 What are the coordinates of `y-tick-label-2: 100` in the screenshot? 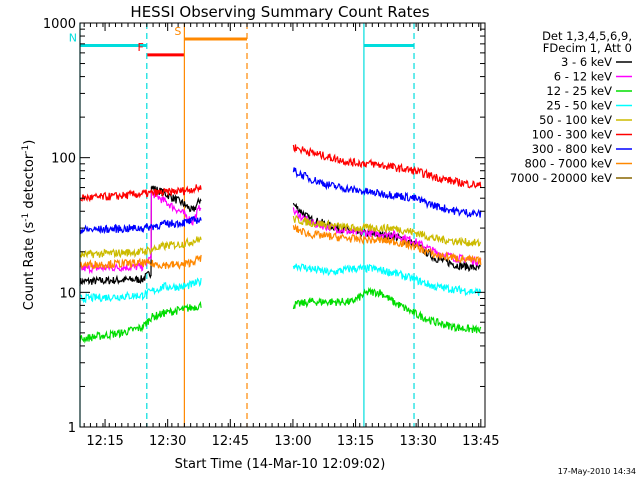 It's located at (63, 159).